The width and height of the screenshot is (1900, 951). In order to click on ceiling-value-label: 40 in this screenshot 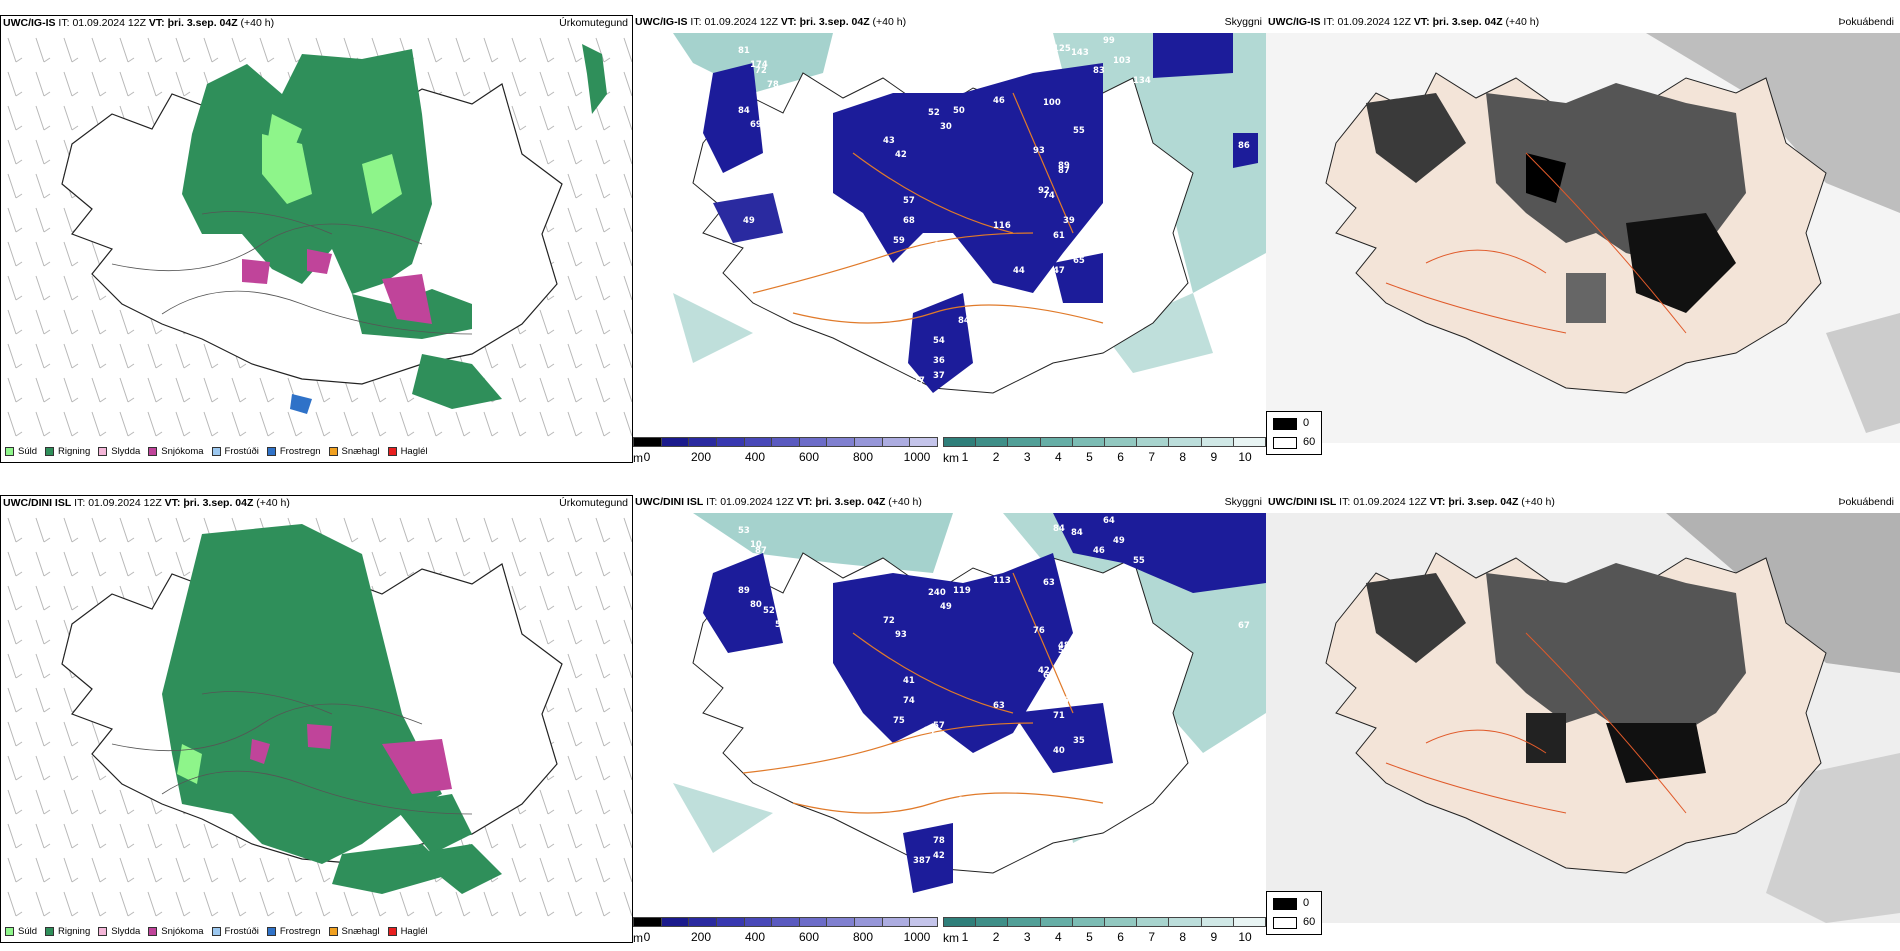, I will do `click(929, 251)`.